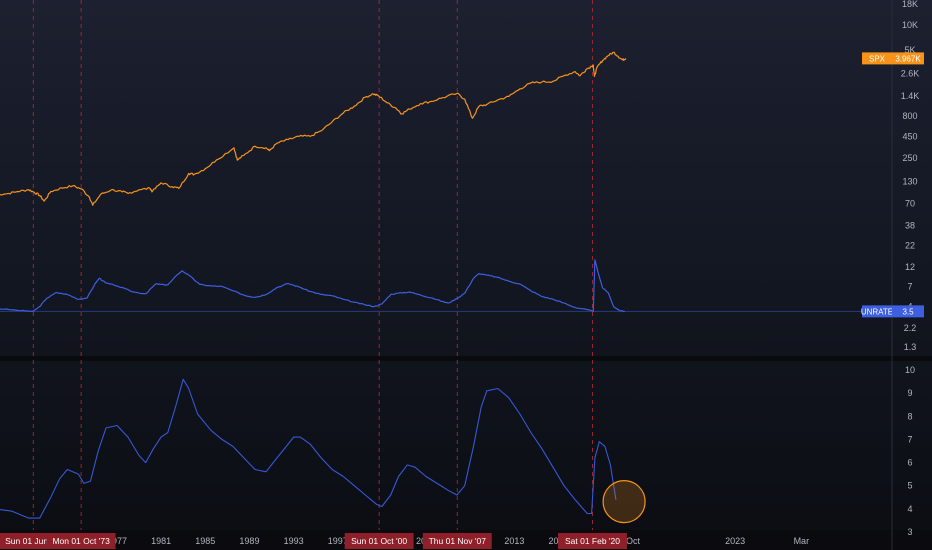 This screenshot has height=550, width=932. I want to click on y-tick-label: 12, so click(910, 267).